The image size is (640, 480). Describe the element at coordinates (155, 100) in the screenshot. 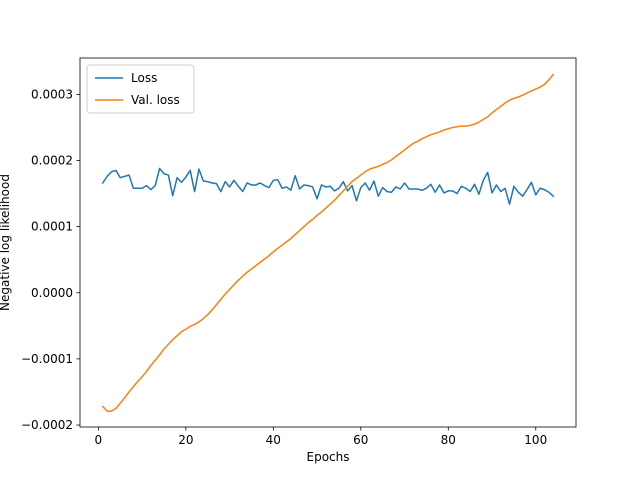

I see `legend-label-2: Val. loss` at that location.